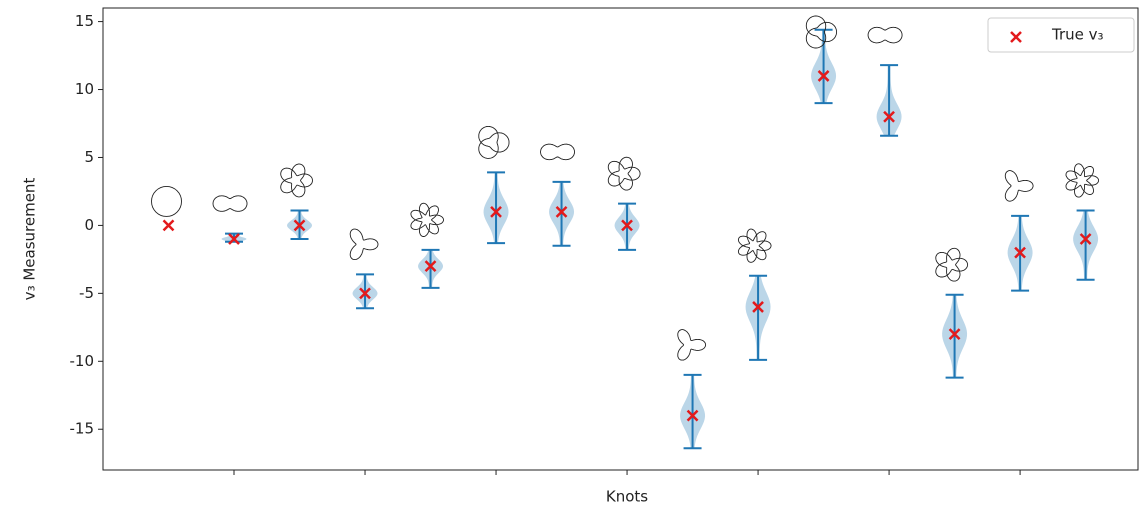 This screenshot has height=515, width=1141. Describe the element at coordinates (1016, 37) in the screenshot. I see `legend-marker` at that location.